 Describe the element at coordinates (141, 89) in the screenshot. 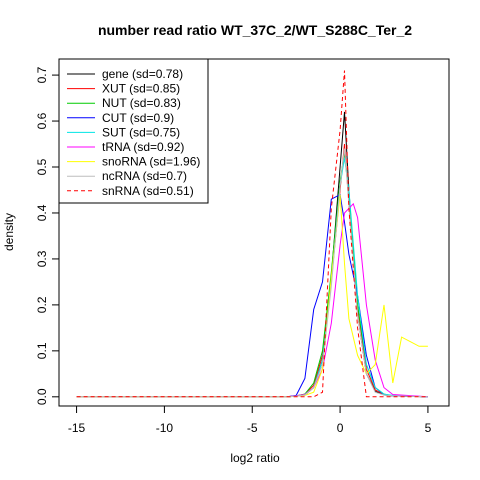

I see `legend-label: XUT (sd=0.85)` at that location.